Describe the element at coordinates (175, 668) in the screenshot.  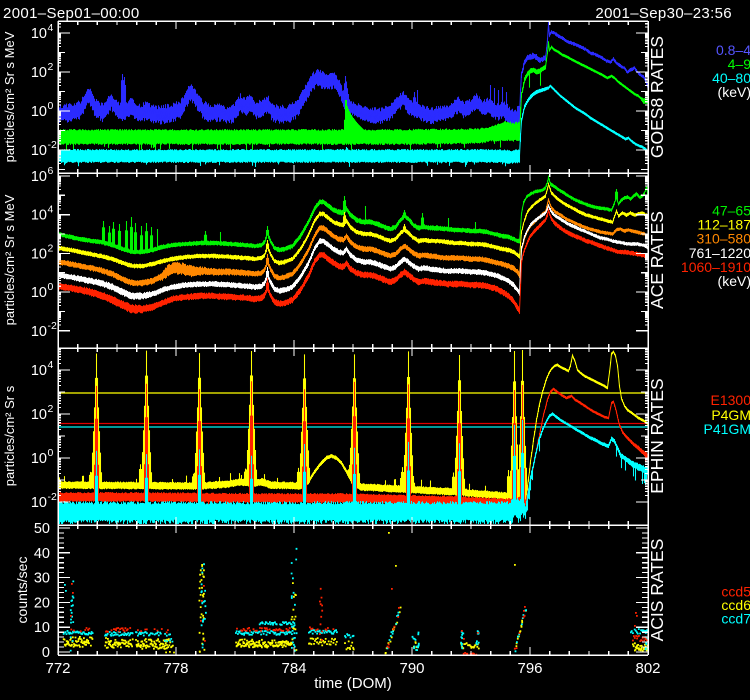
I see `svg-text: 778` at that location.